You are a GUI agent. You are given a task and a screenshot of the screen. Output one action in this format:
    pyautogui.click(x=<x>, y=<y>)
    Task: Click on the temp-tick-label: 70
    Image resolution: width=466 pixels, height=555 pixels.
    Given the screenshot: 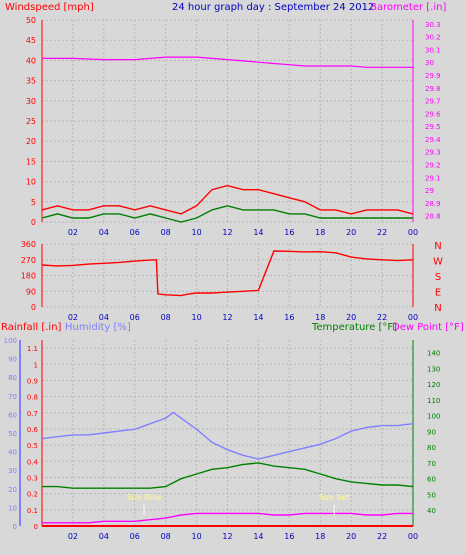 What is the action you would take?
    pyautogui.click(x=431, y=464)
    